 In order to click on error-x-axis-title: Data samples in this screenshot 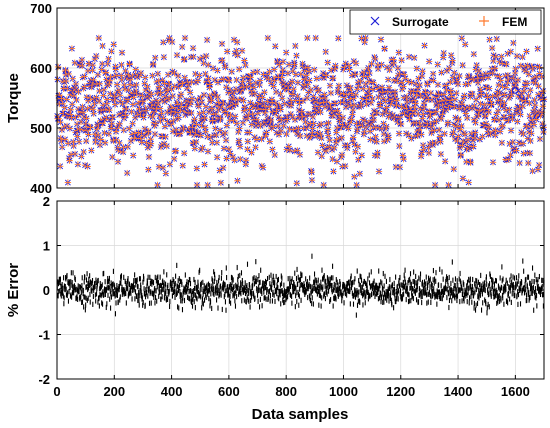, I will do `click(300, 414)`.